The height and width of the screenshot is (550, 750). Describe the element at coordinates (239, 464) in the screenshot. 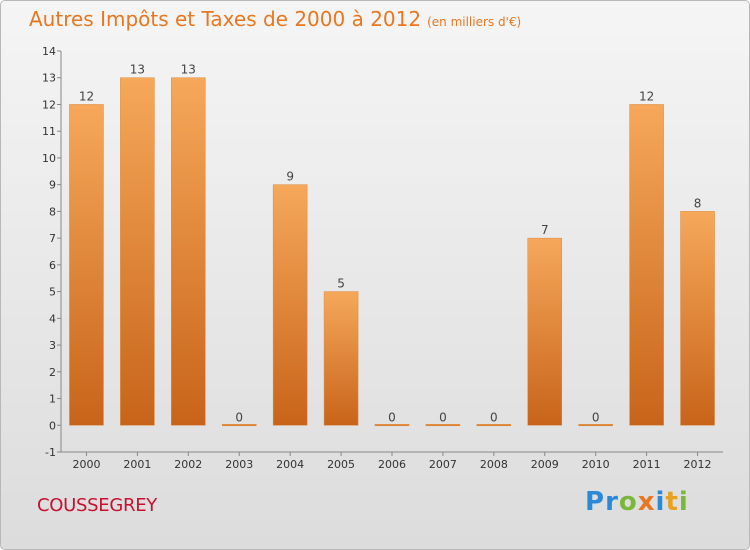

I see `x-tick-label: 2003` at that location.